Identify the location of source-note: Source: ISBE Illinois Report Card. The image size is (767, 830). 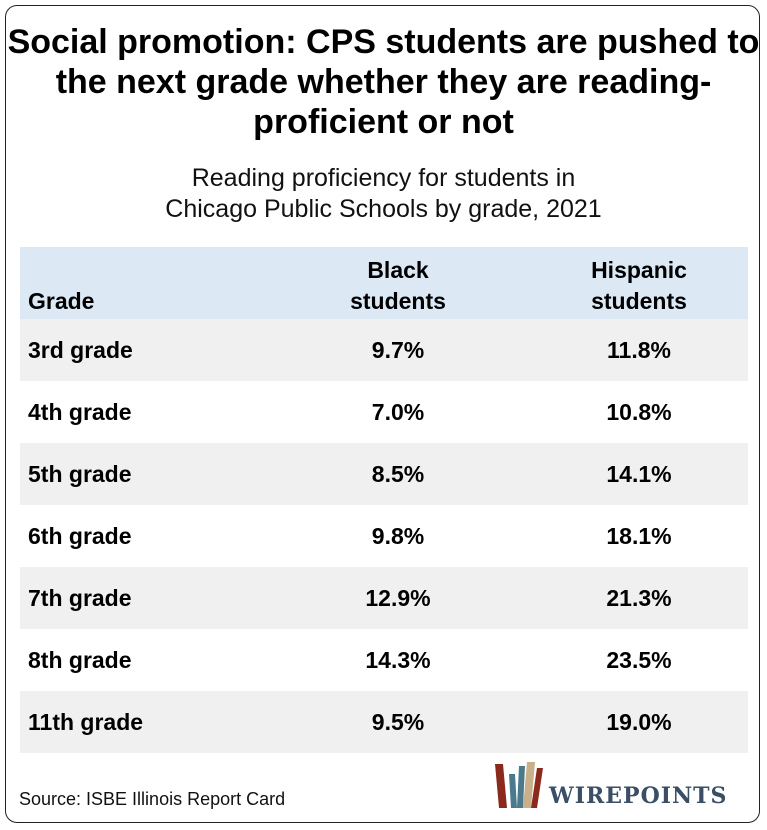
(152, 799).